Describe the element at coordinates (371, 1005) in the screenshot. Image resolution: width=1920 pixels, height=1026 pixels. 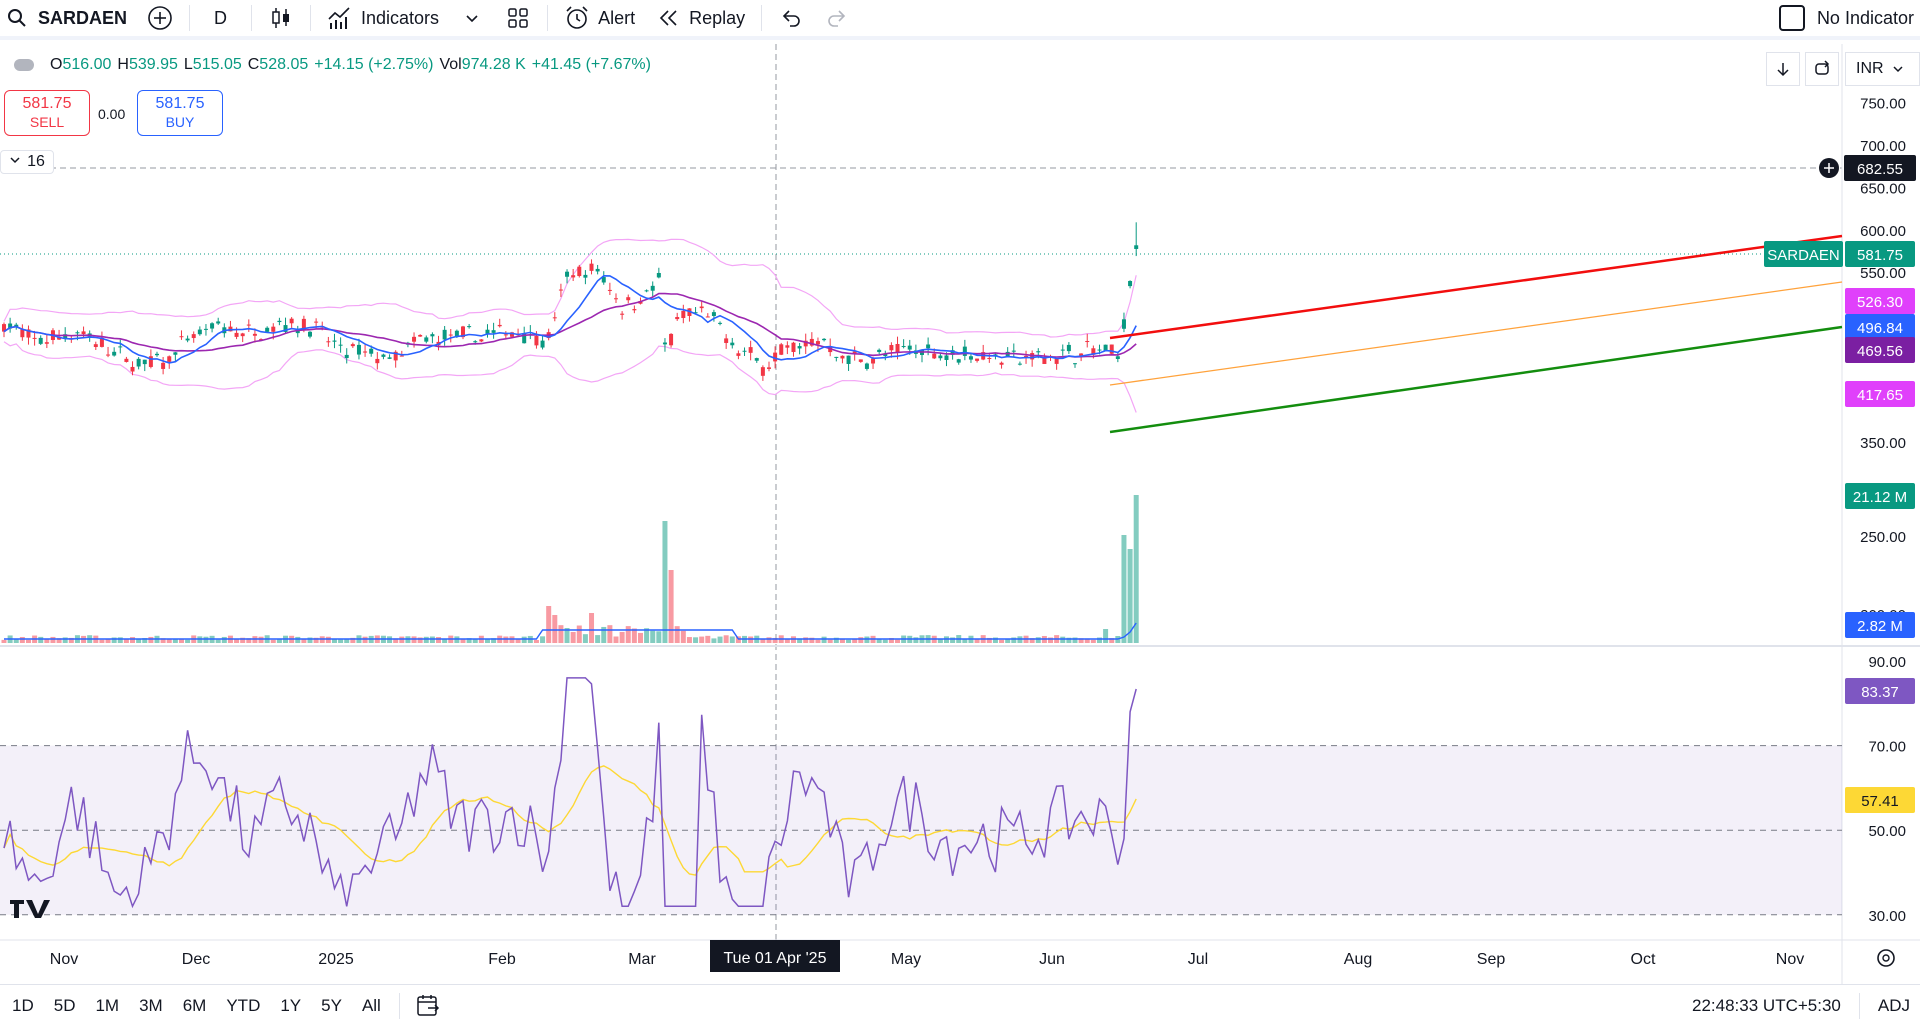
I see `range-button-all: All` at that location.